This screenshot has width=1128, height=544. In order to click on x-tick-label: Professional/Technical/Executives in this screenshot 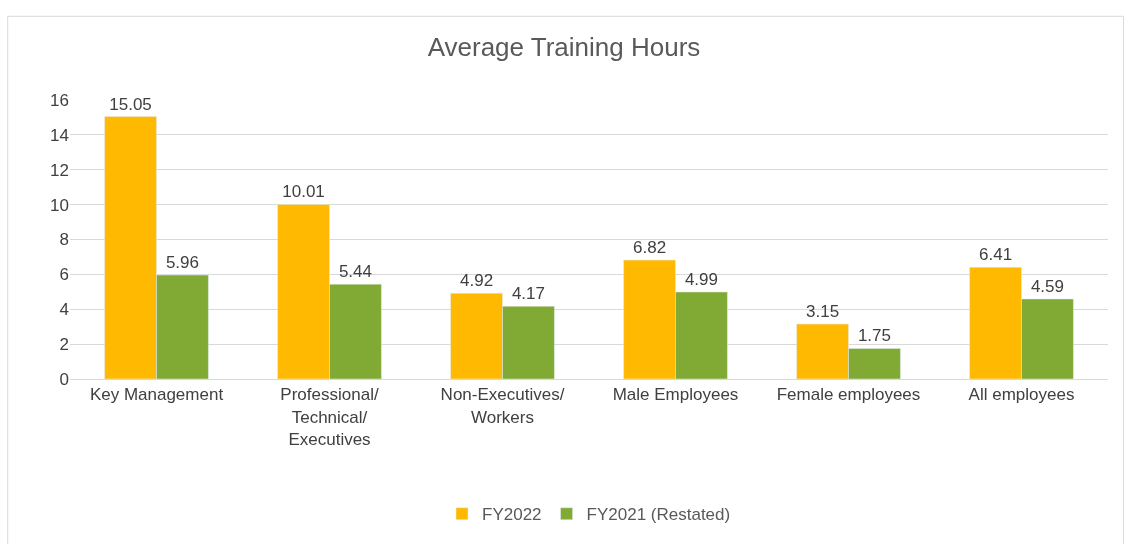, I will do `click(329, 417)`.